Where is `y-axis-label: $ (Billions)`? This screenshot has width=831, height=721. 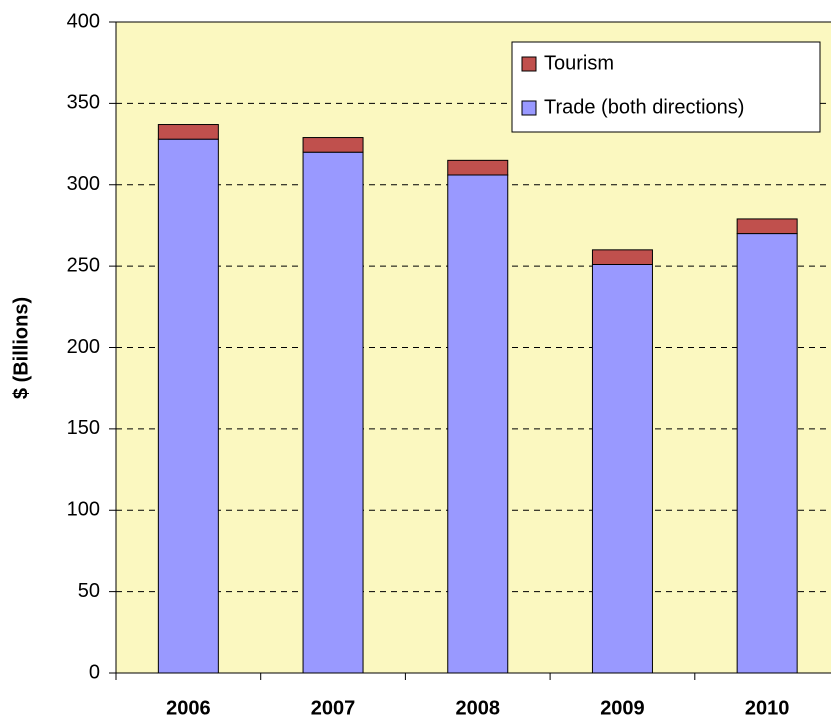
y-axis-label: $ (Billions) is located at coordinates (21, 348).